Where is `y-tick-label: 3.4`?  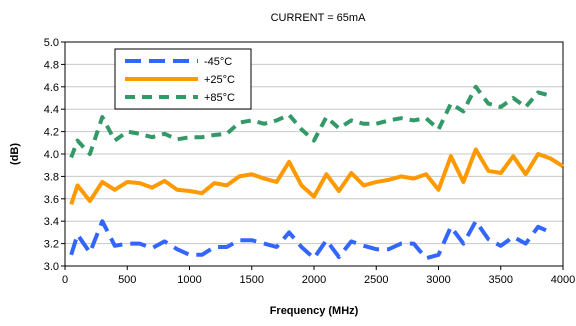 y-tick-label: 3.4 is located at coordinates (51, 222).